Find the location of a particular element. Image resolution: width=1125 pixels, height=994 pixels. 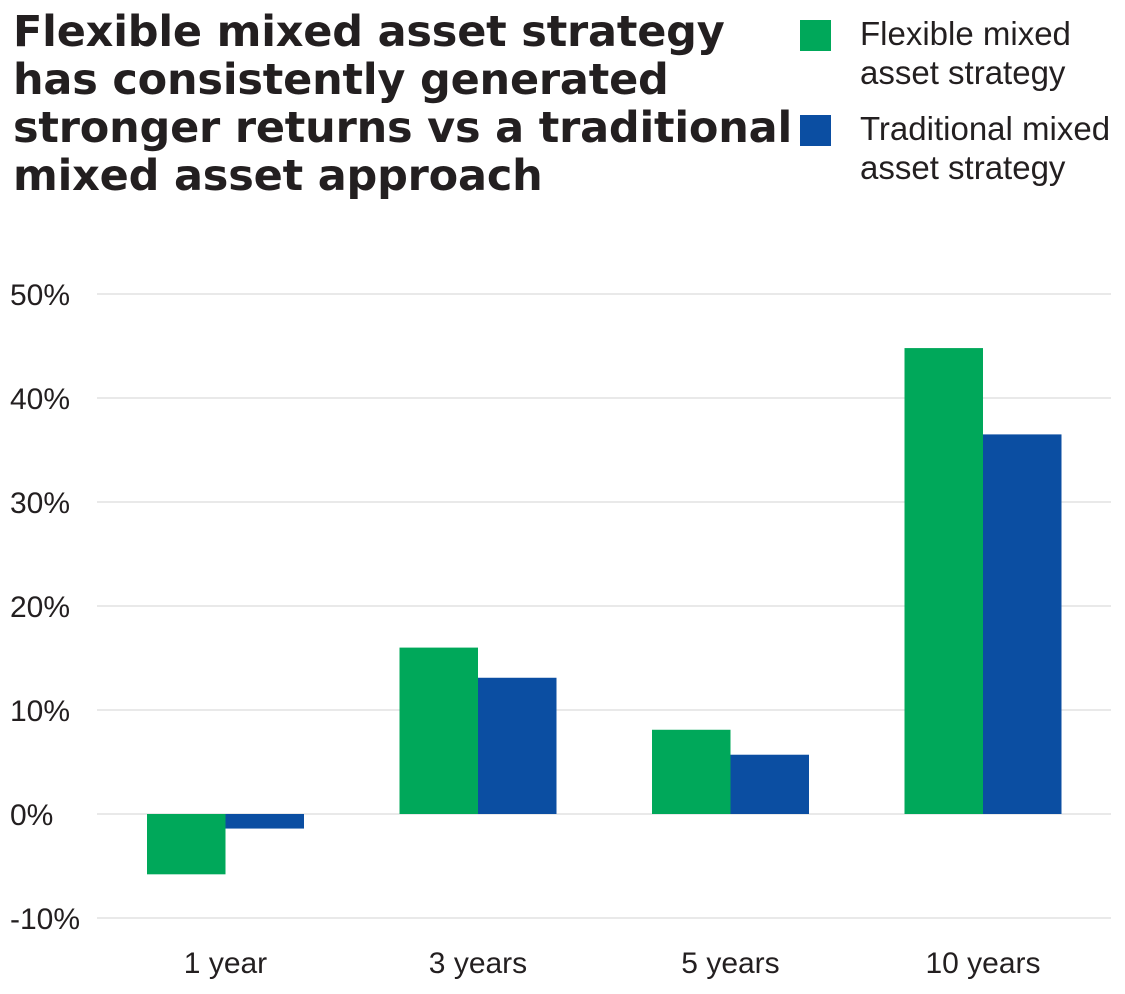

chart-title-line: stronger returns vs a traditional is located at coordinates (403, 128).